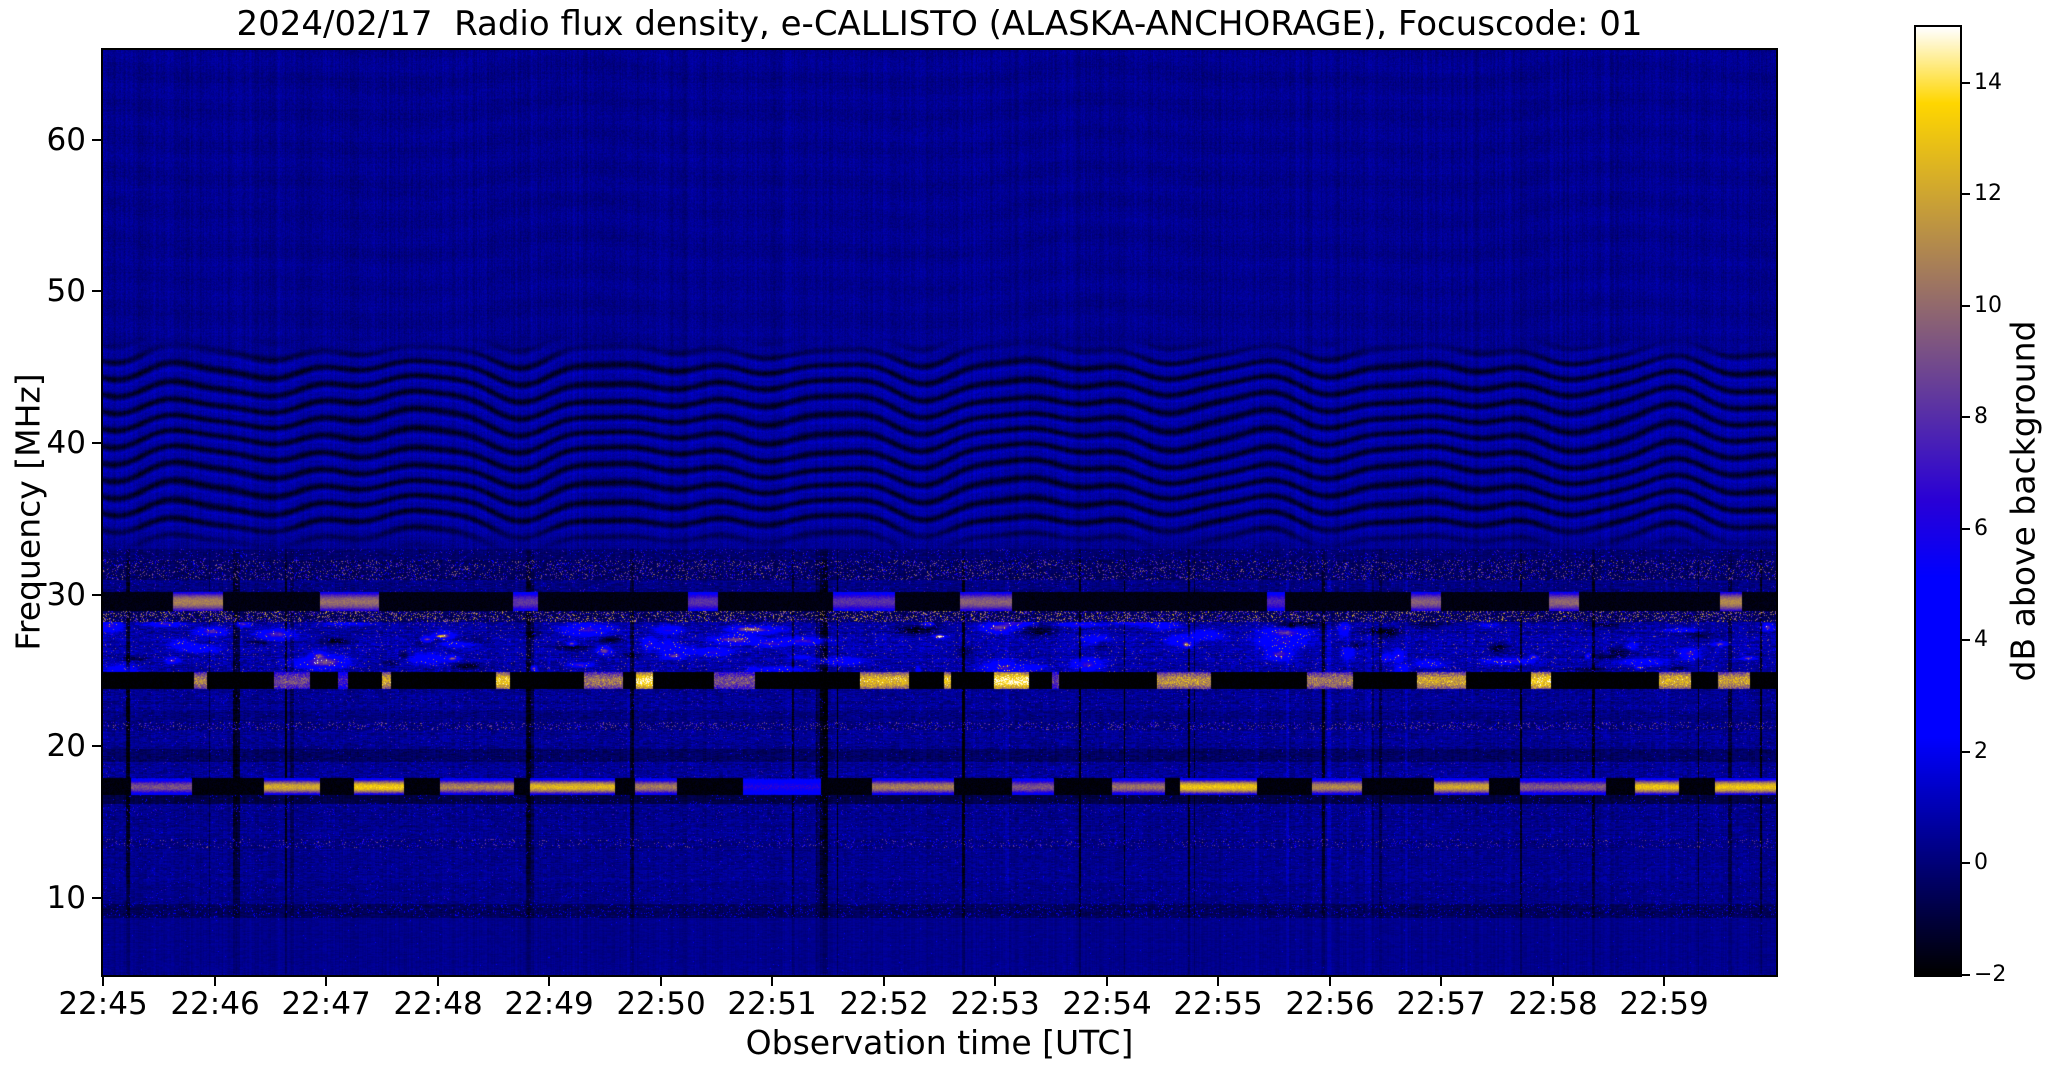 The height and width of the screenshot is (1067, 2047). What do you see at coordinates (66, 140) in the screenshot?
I see `y-tick-label: 60` at bounding box center [66, 140].